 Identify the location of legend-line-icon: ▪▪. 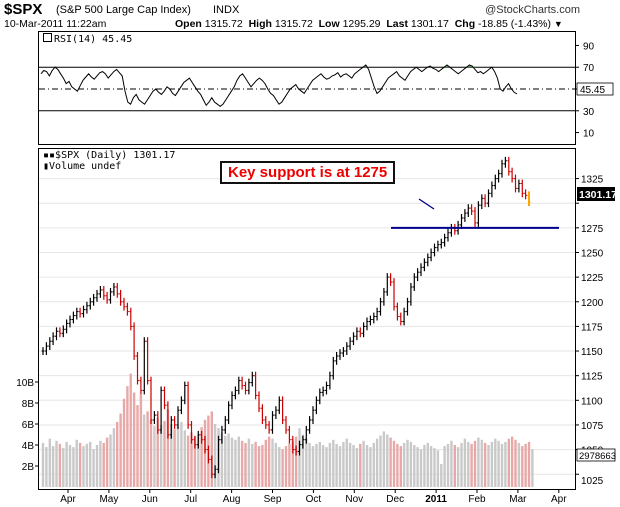
(49, 155).